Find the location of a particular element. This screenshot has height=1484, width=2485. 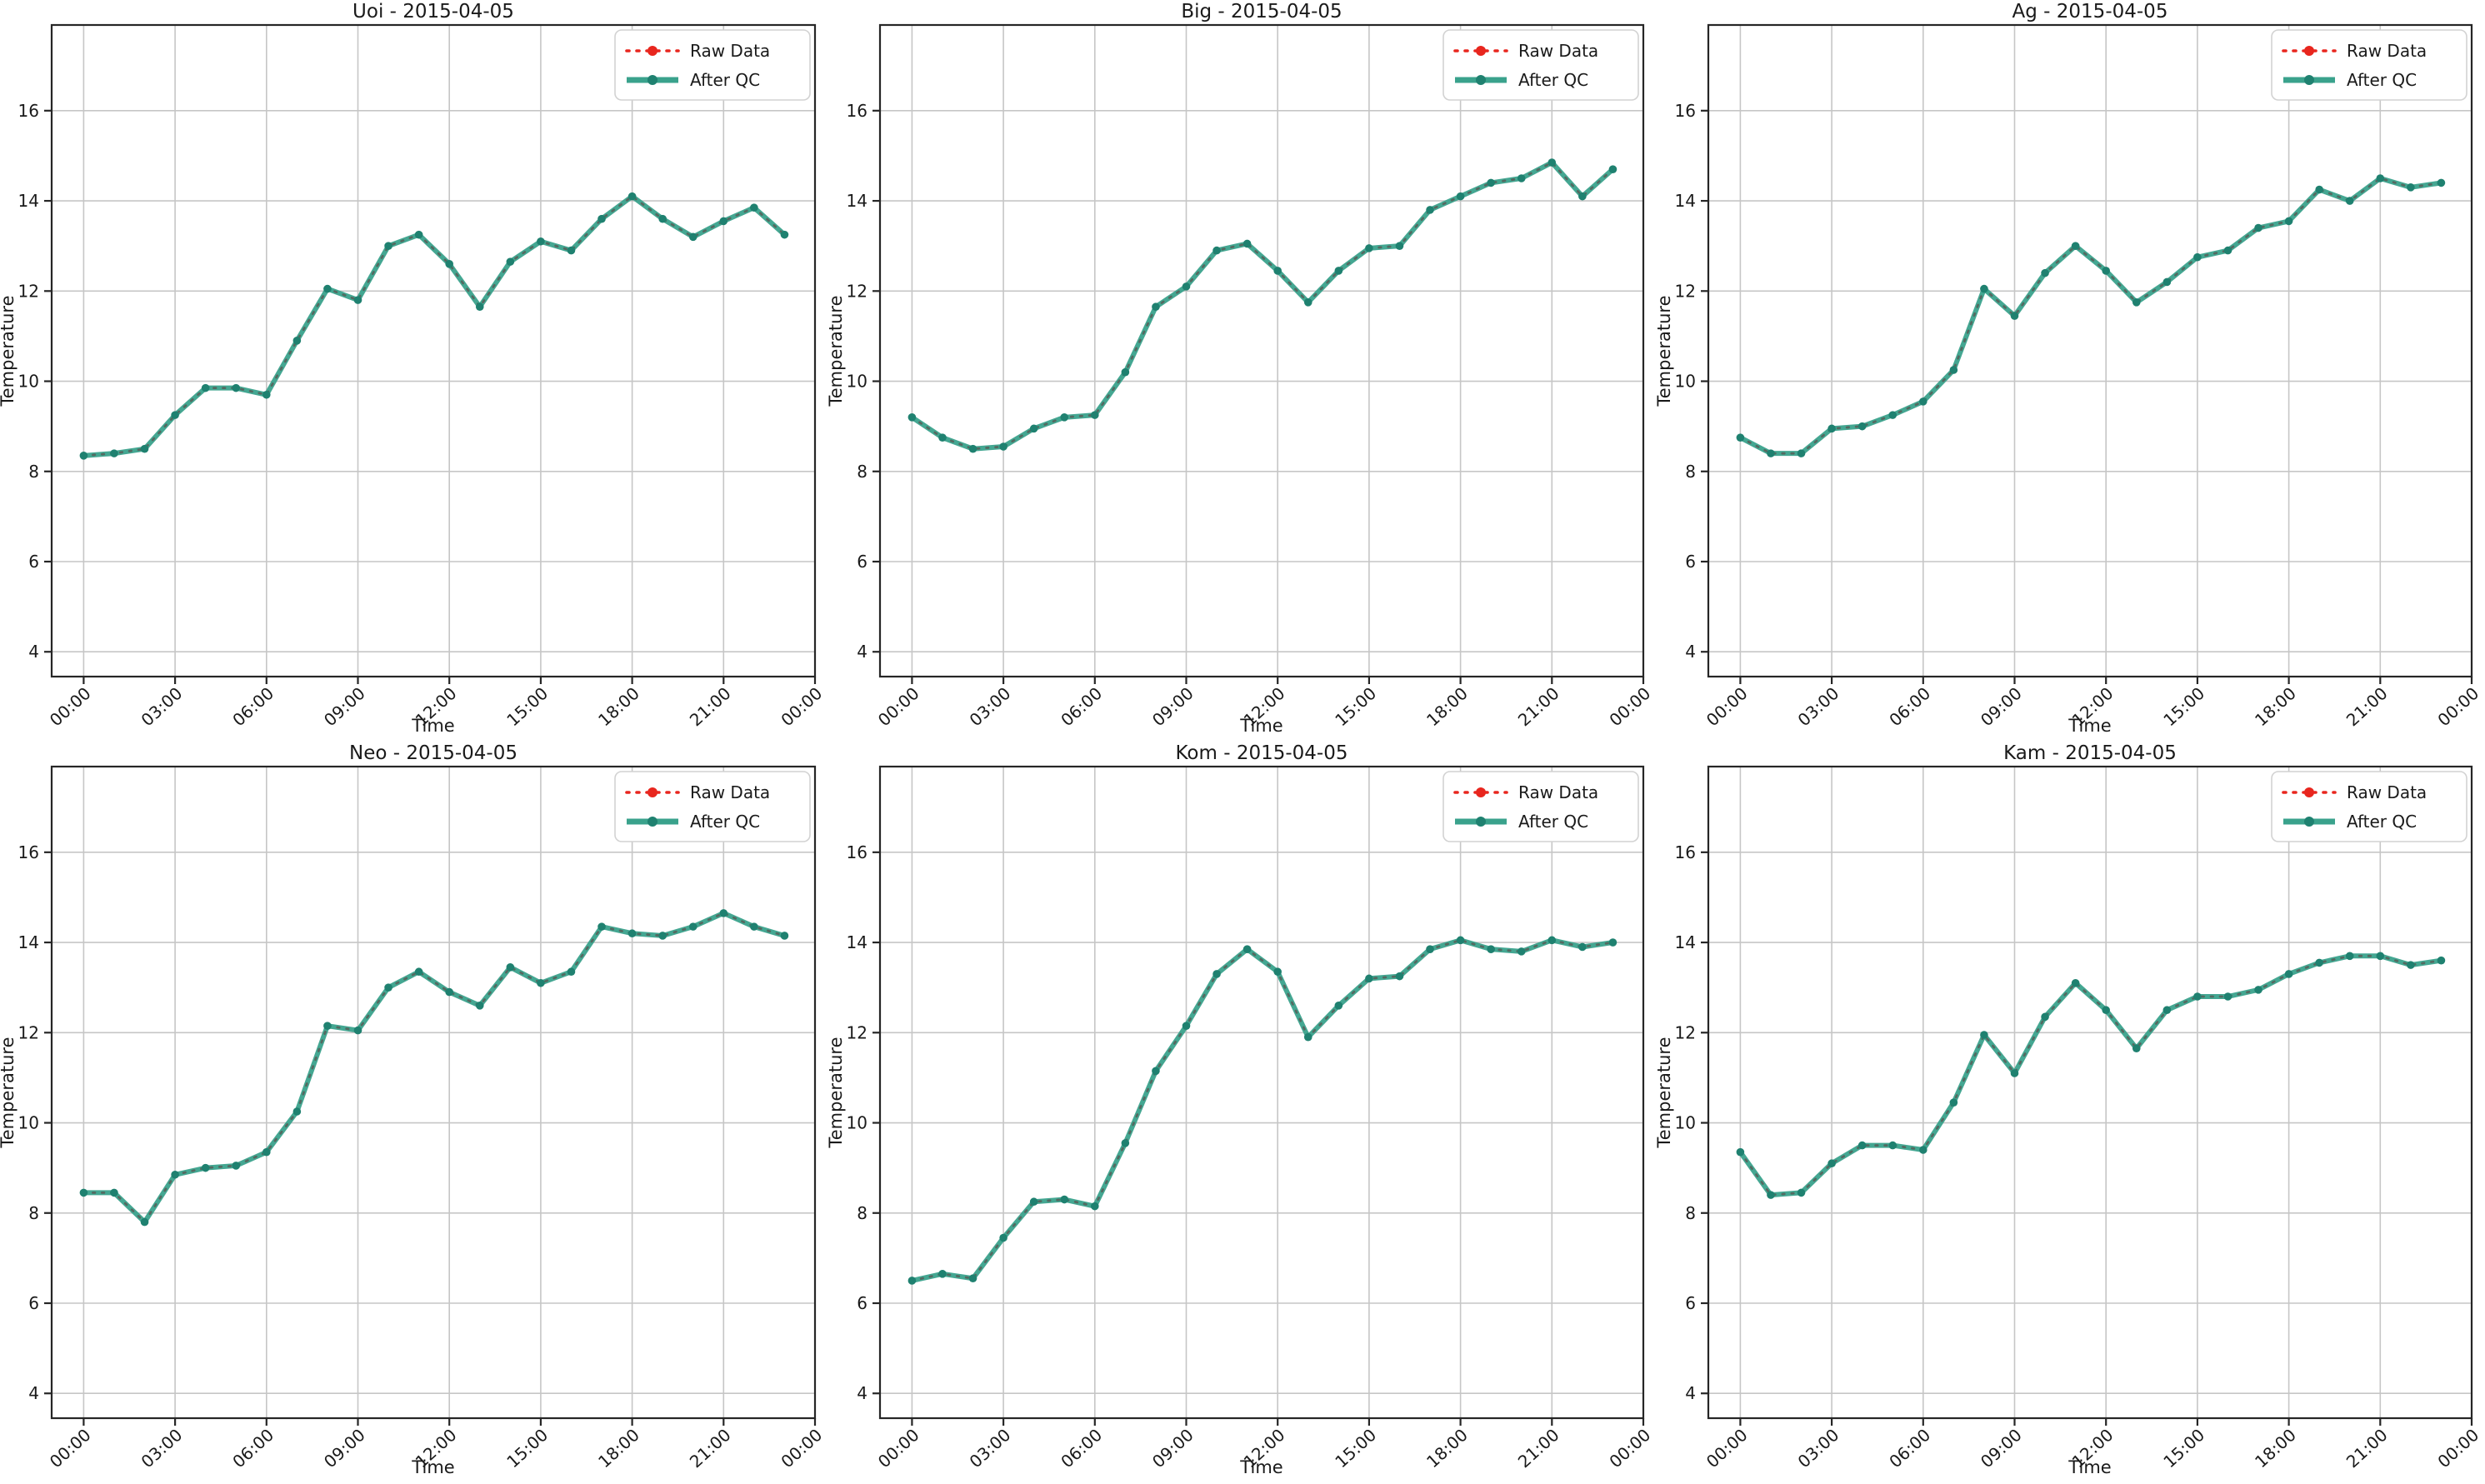

legend-raw-marker is located at coordinates (653, 51).